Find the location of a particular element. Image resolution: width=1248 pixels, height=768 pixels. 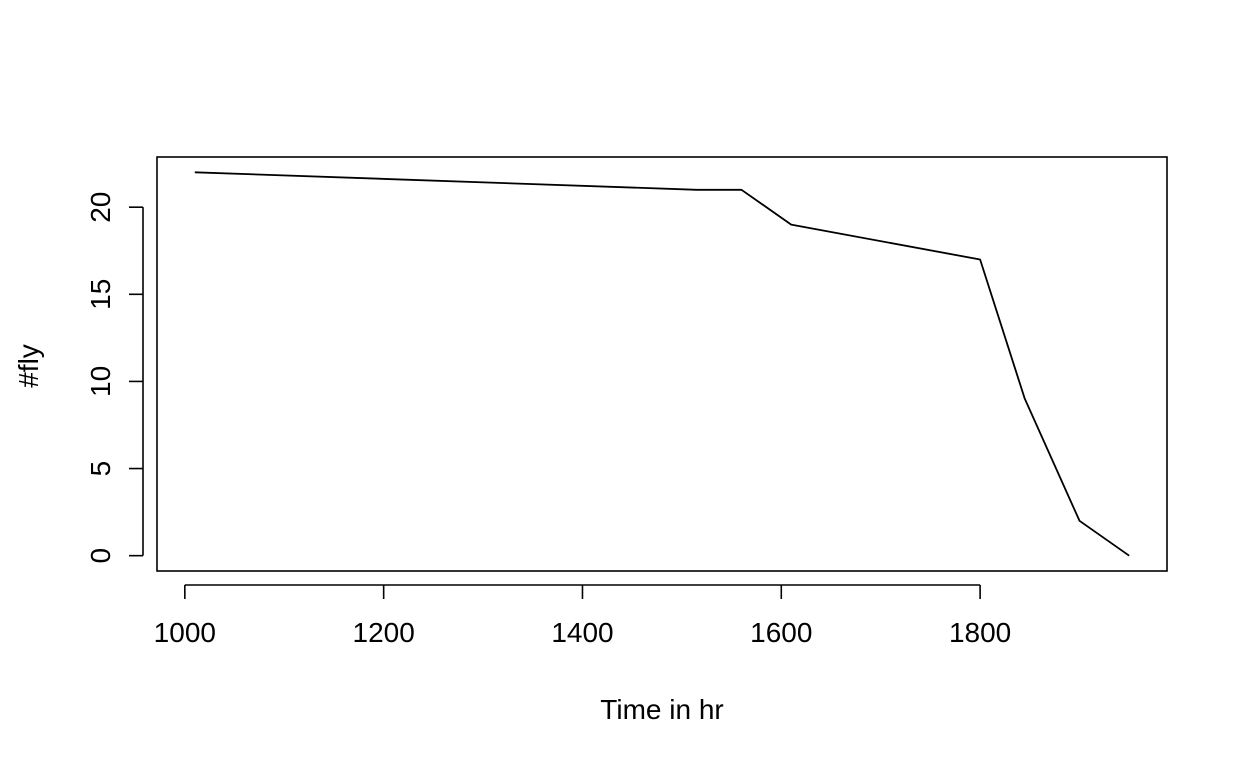

y-tick-label: 0 is located at coordinates (100, 556).